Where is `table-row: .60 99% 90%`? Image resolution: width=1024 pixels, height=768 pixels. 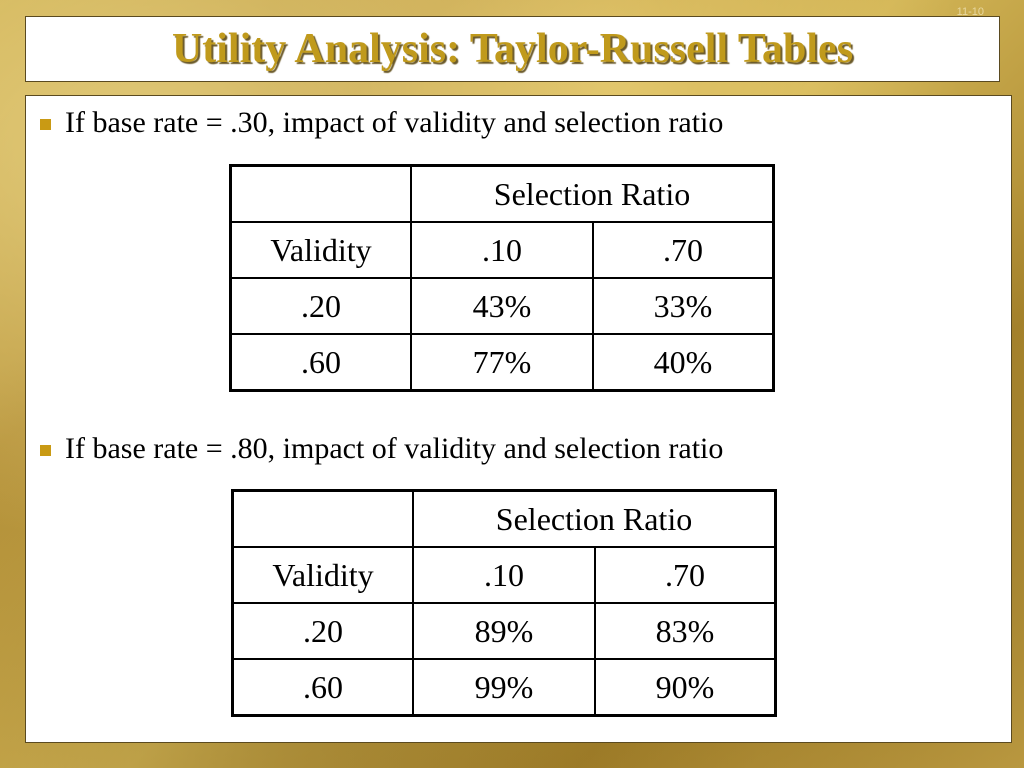 table-row: .60 99% 90% is located at coordinates (504, 687).